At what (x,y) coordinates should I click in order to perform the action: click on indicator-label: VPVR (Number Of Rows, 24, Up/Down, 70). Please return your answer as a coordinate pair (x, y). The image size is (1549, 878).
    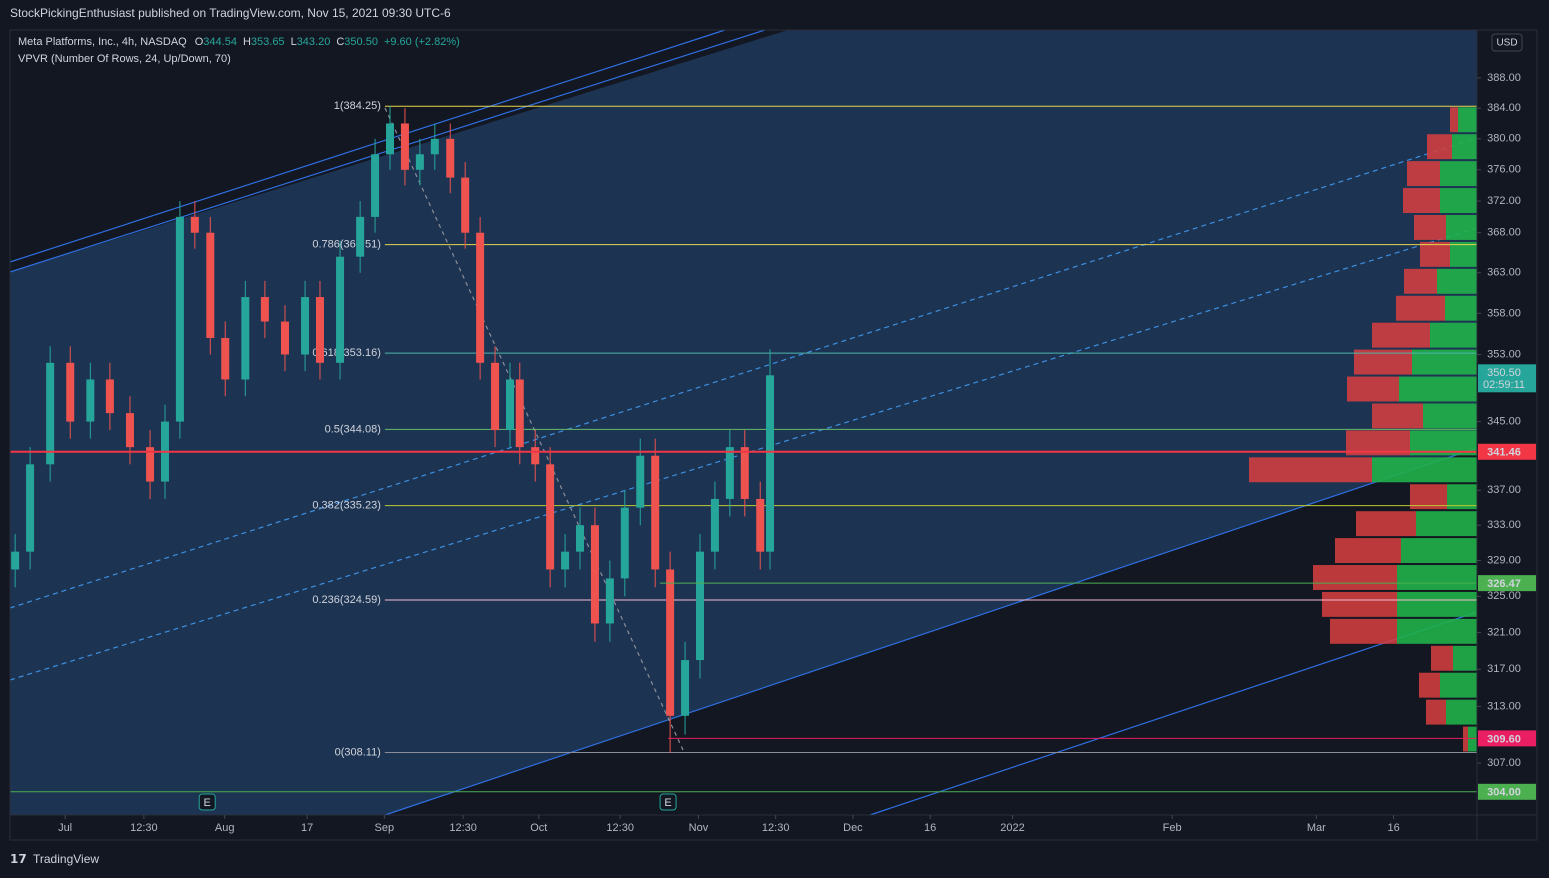
    Looking at the image, I should click on (124, 59).